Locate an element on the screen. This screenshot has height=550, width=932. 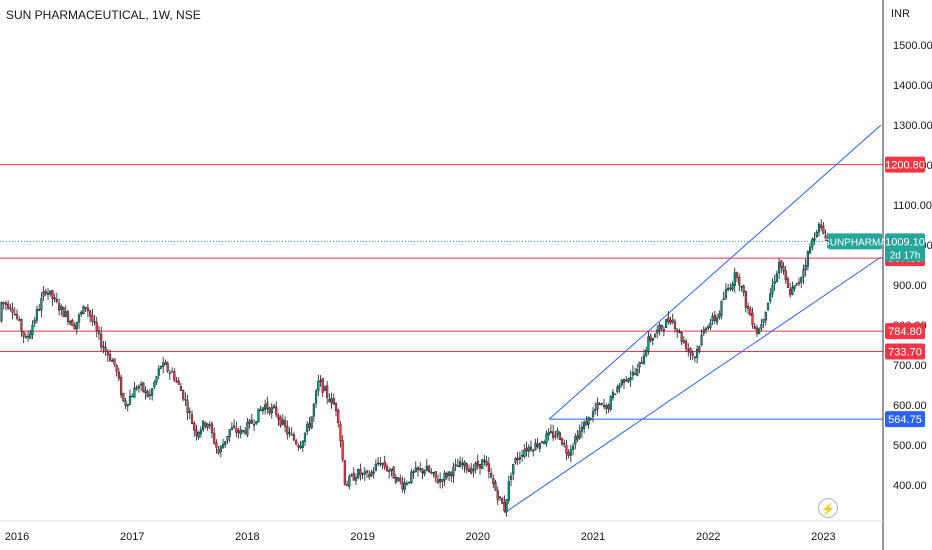
price-tick-label: 600.00 is located at coordinates (910, 406).